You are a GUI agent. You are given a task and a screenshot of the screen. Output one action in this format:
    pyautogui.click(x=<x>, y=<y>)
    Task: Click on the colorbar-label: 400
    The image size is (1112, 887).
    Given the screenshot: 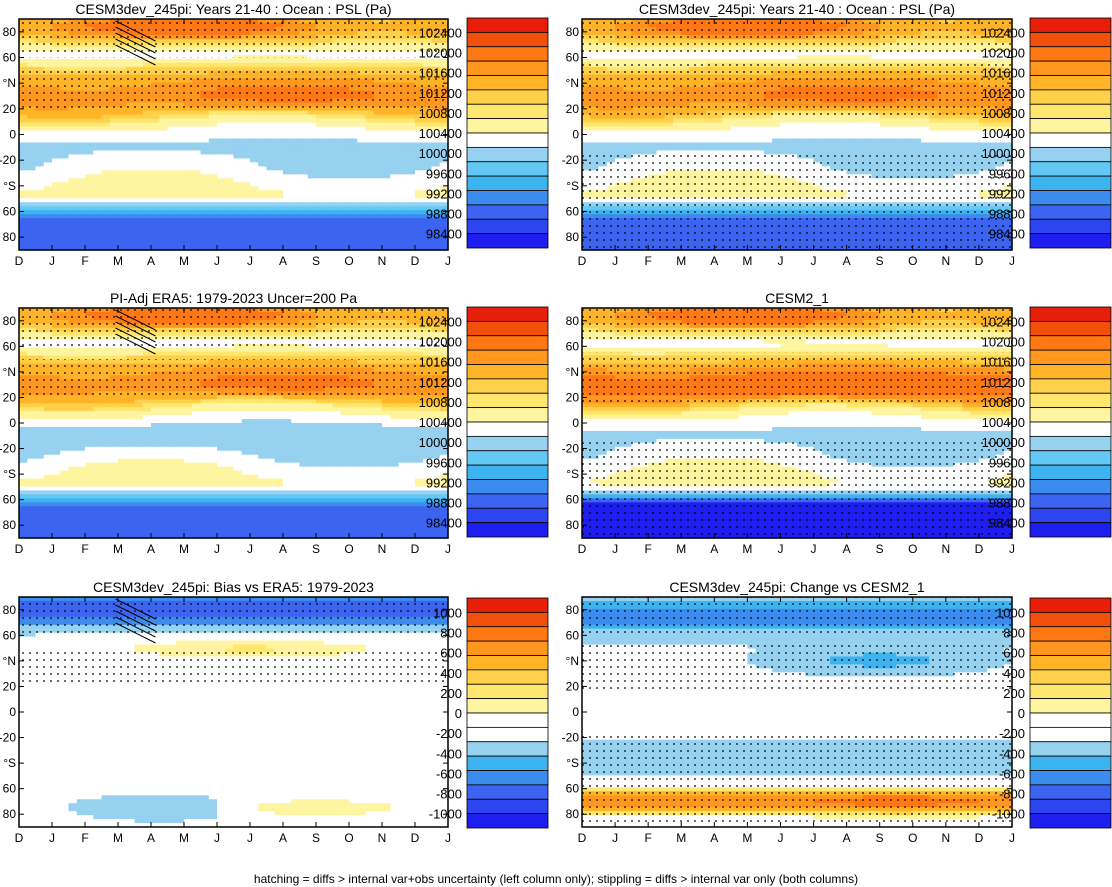 What is the action you would take?
    pyautogui.click(x=1014, y=673)
    